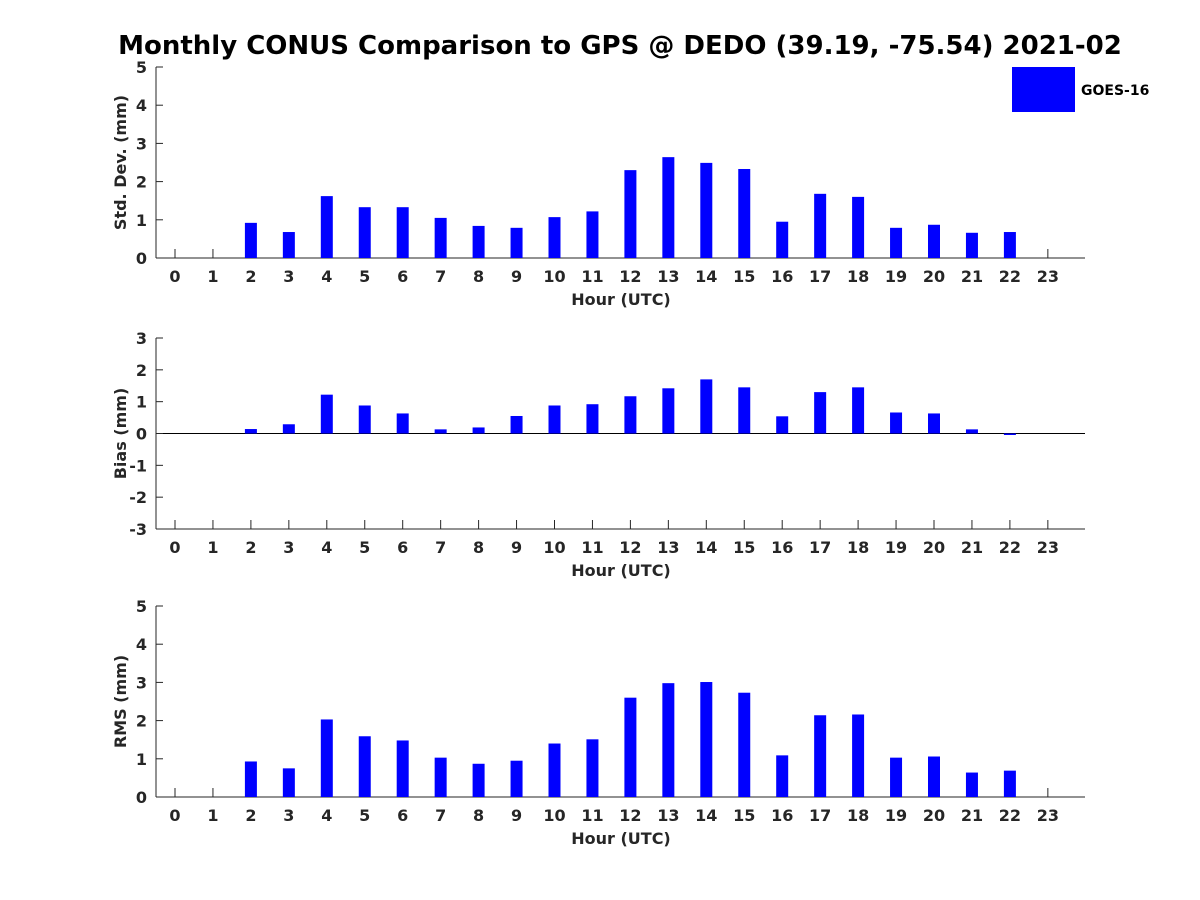 This screenshot has width=1200, height=900. Describe the element at coordinates (592, 547) in the screenshot. I see `x-tick-label: 11` at that location.